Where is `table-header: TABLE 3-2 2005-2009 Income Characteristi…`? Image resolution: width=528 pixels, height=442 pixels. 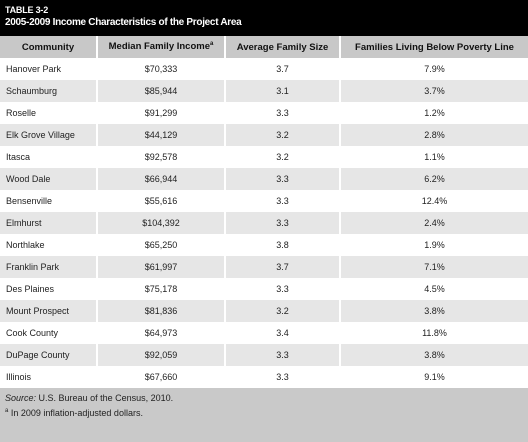
table-header: TABLE 3-2 2005-2009 Income Characteristi… is located at coordinates (264, 18).